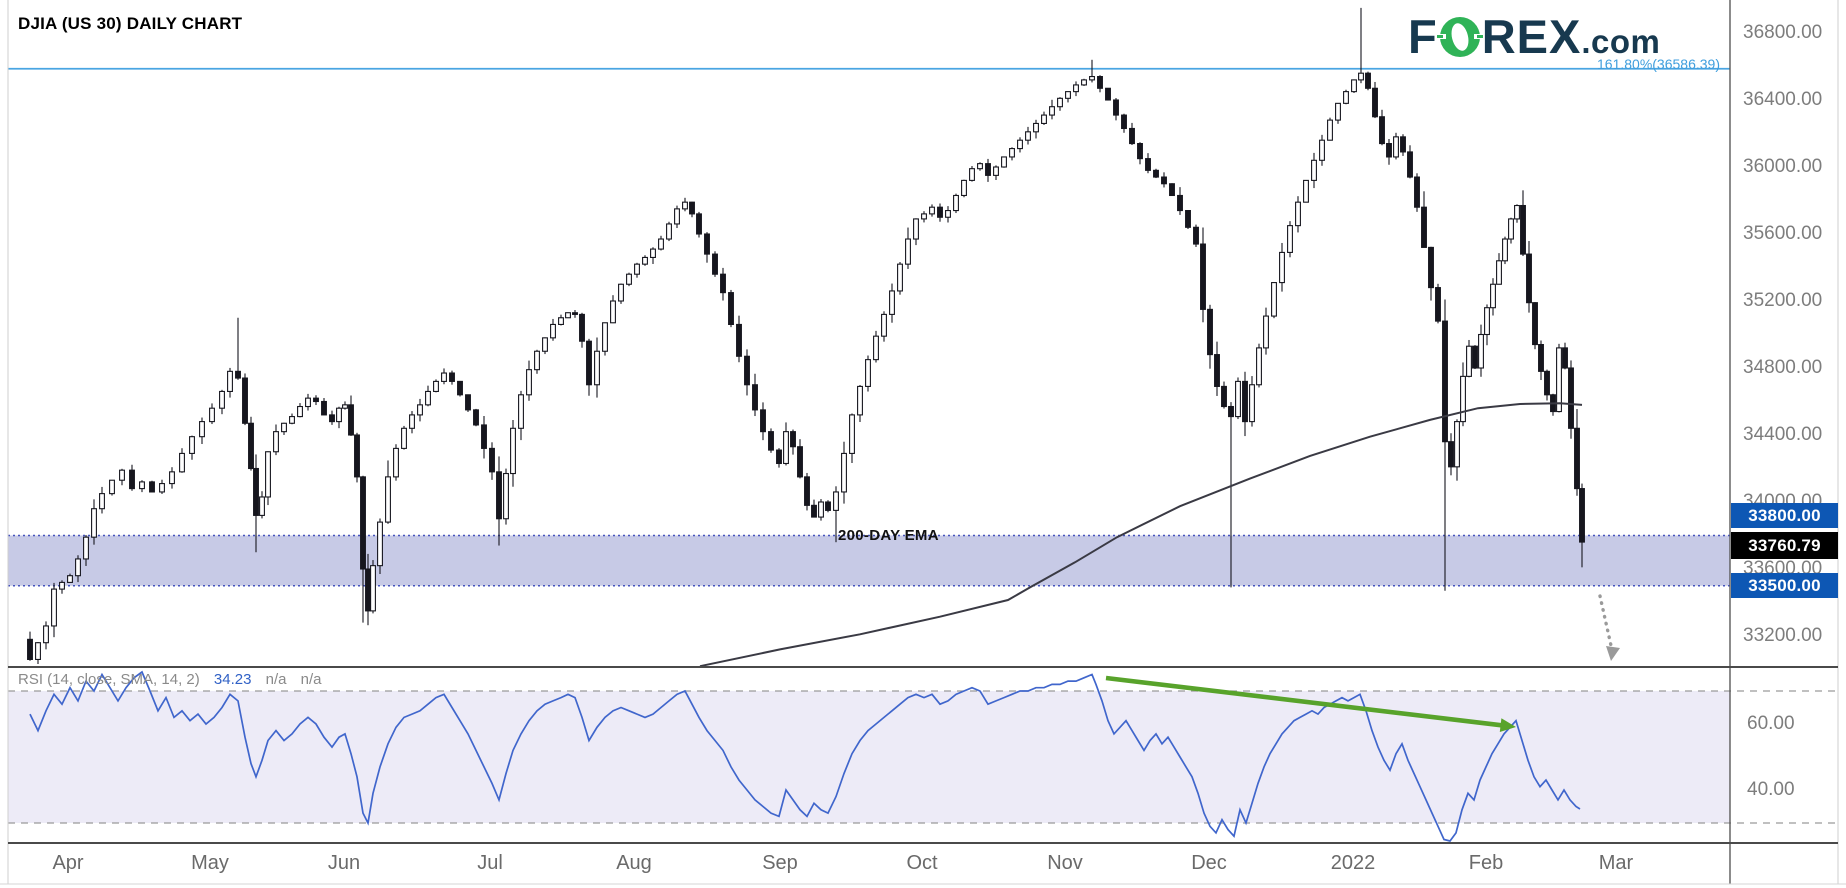  Describe the element at coordinates (1507, 725) in the screenshot. I see `green-arrow-head` at that location.